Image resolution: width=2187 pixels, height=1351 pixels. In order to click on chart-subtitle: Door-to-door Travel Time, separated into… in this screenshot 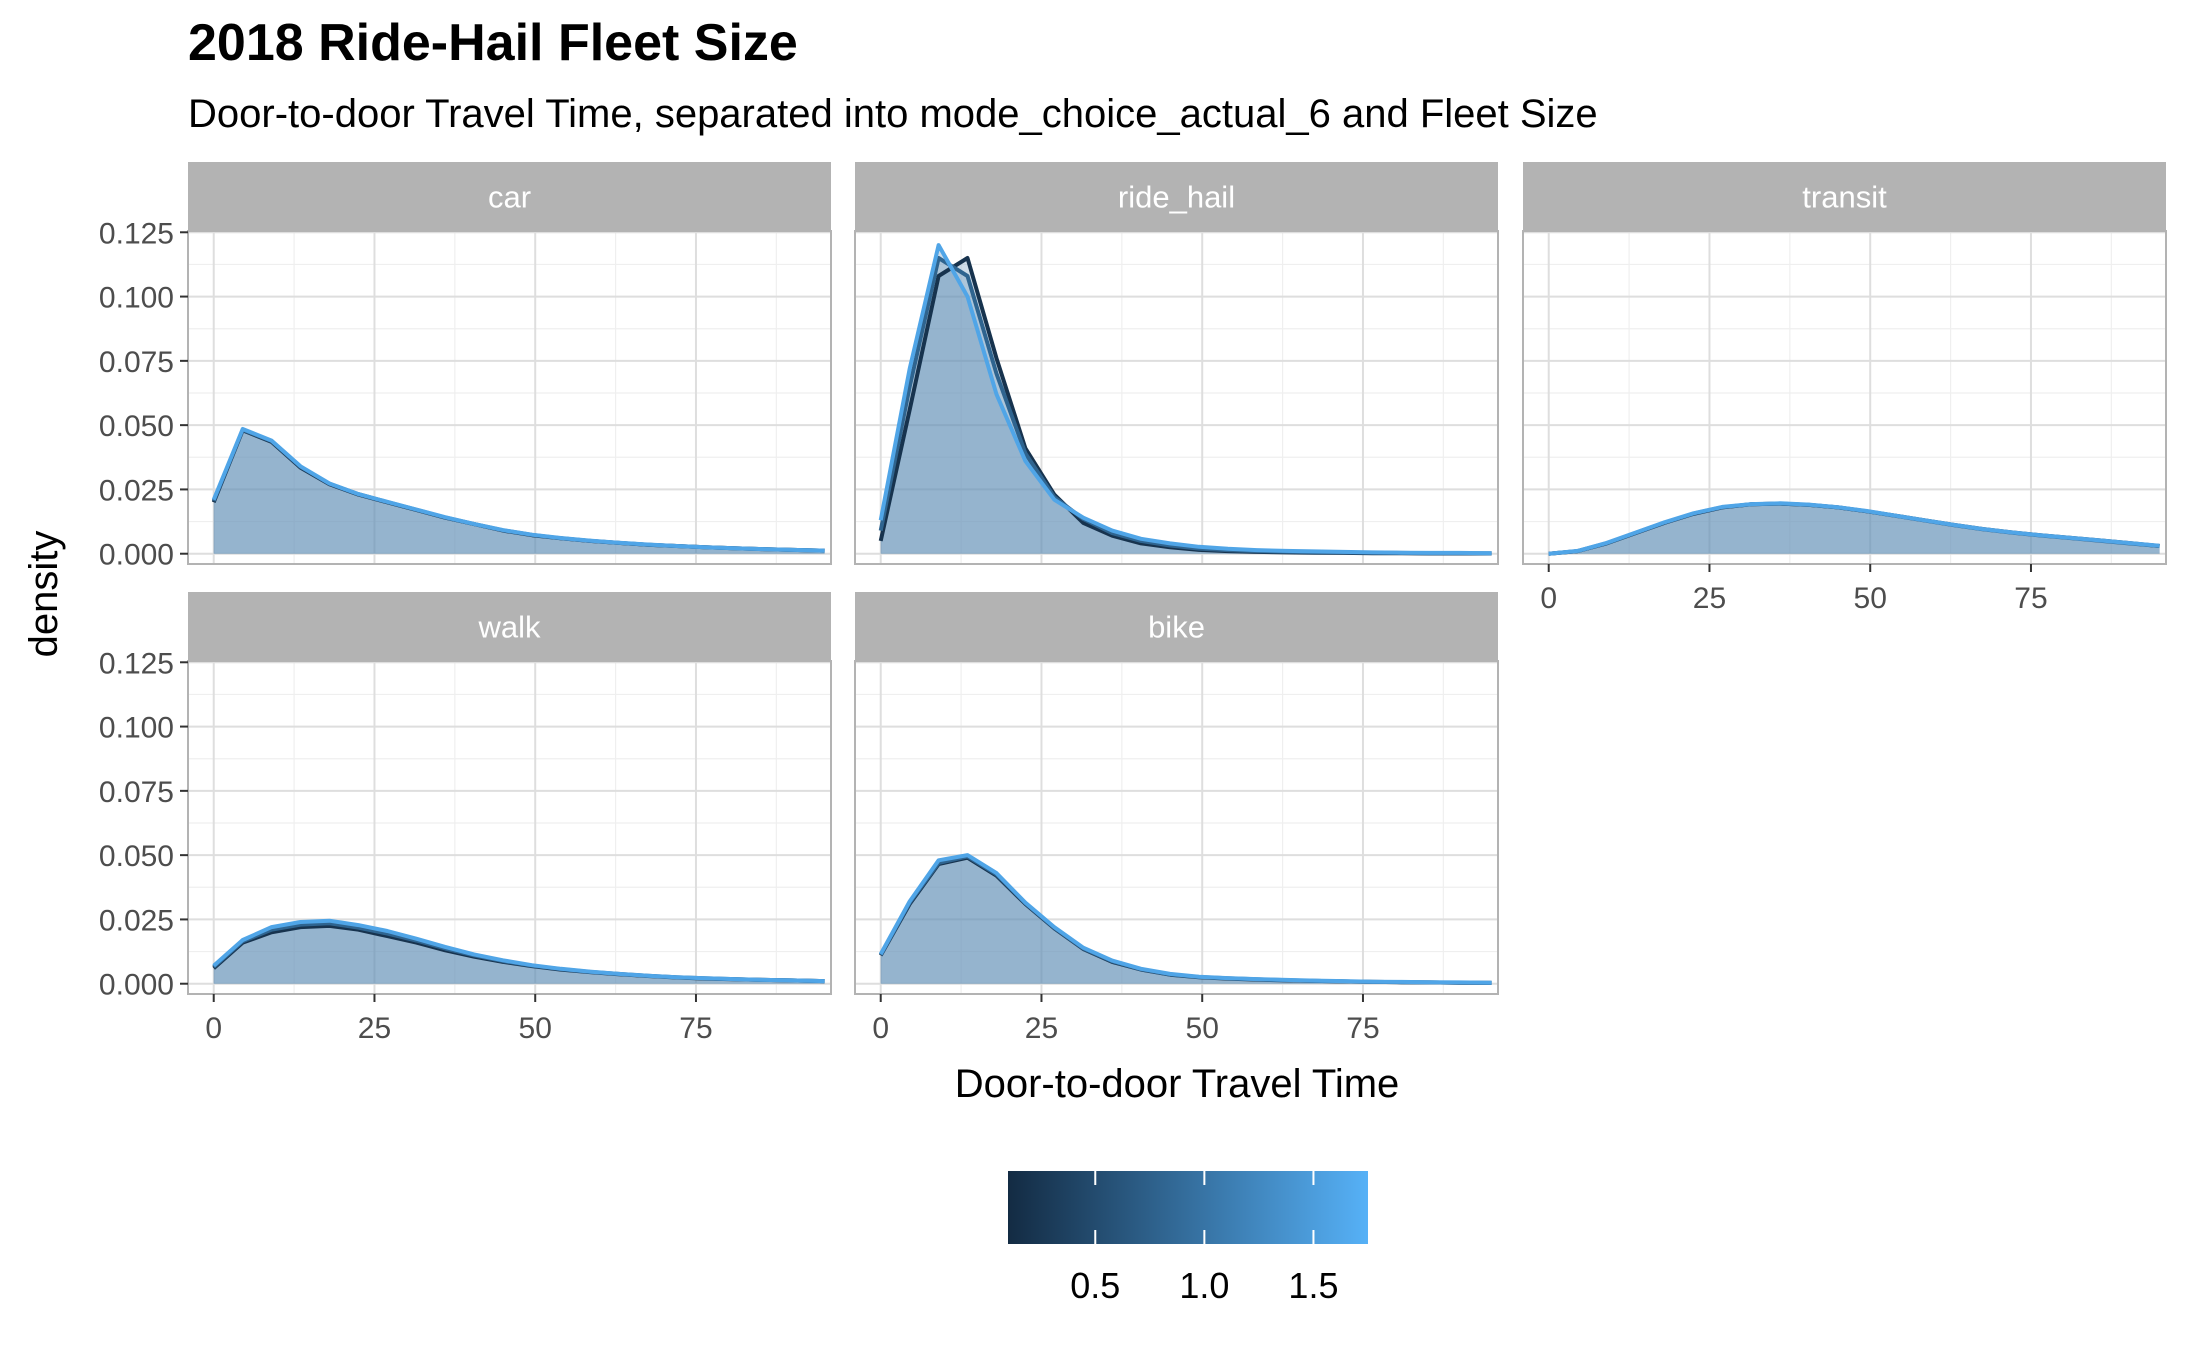, I will do `click(893, 114)`.